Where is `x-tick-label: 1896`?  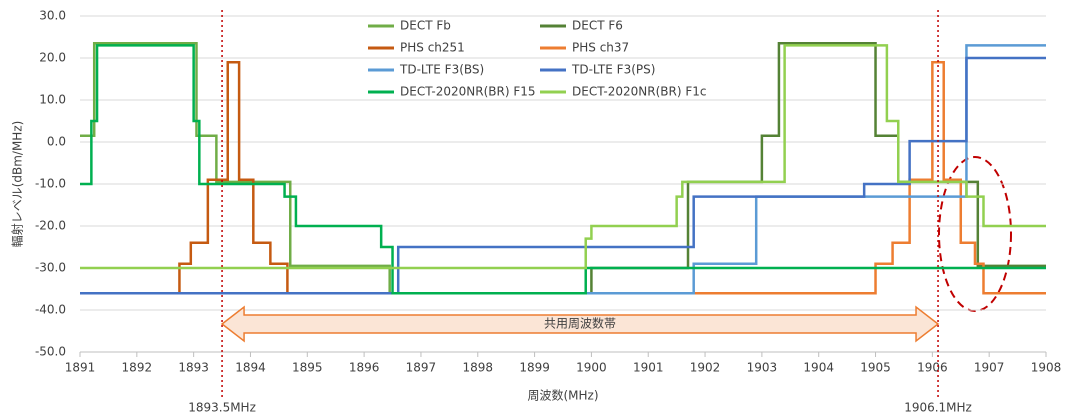 x-tick-label: 1896 is located at coordinates (364, 368).